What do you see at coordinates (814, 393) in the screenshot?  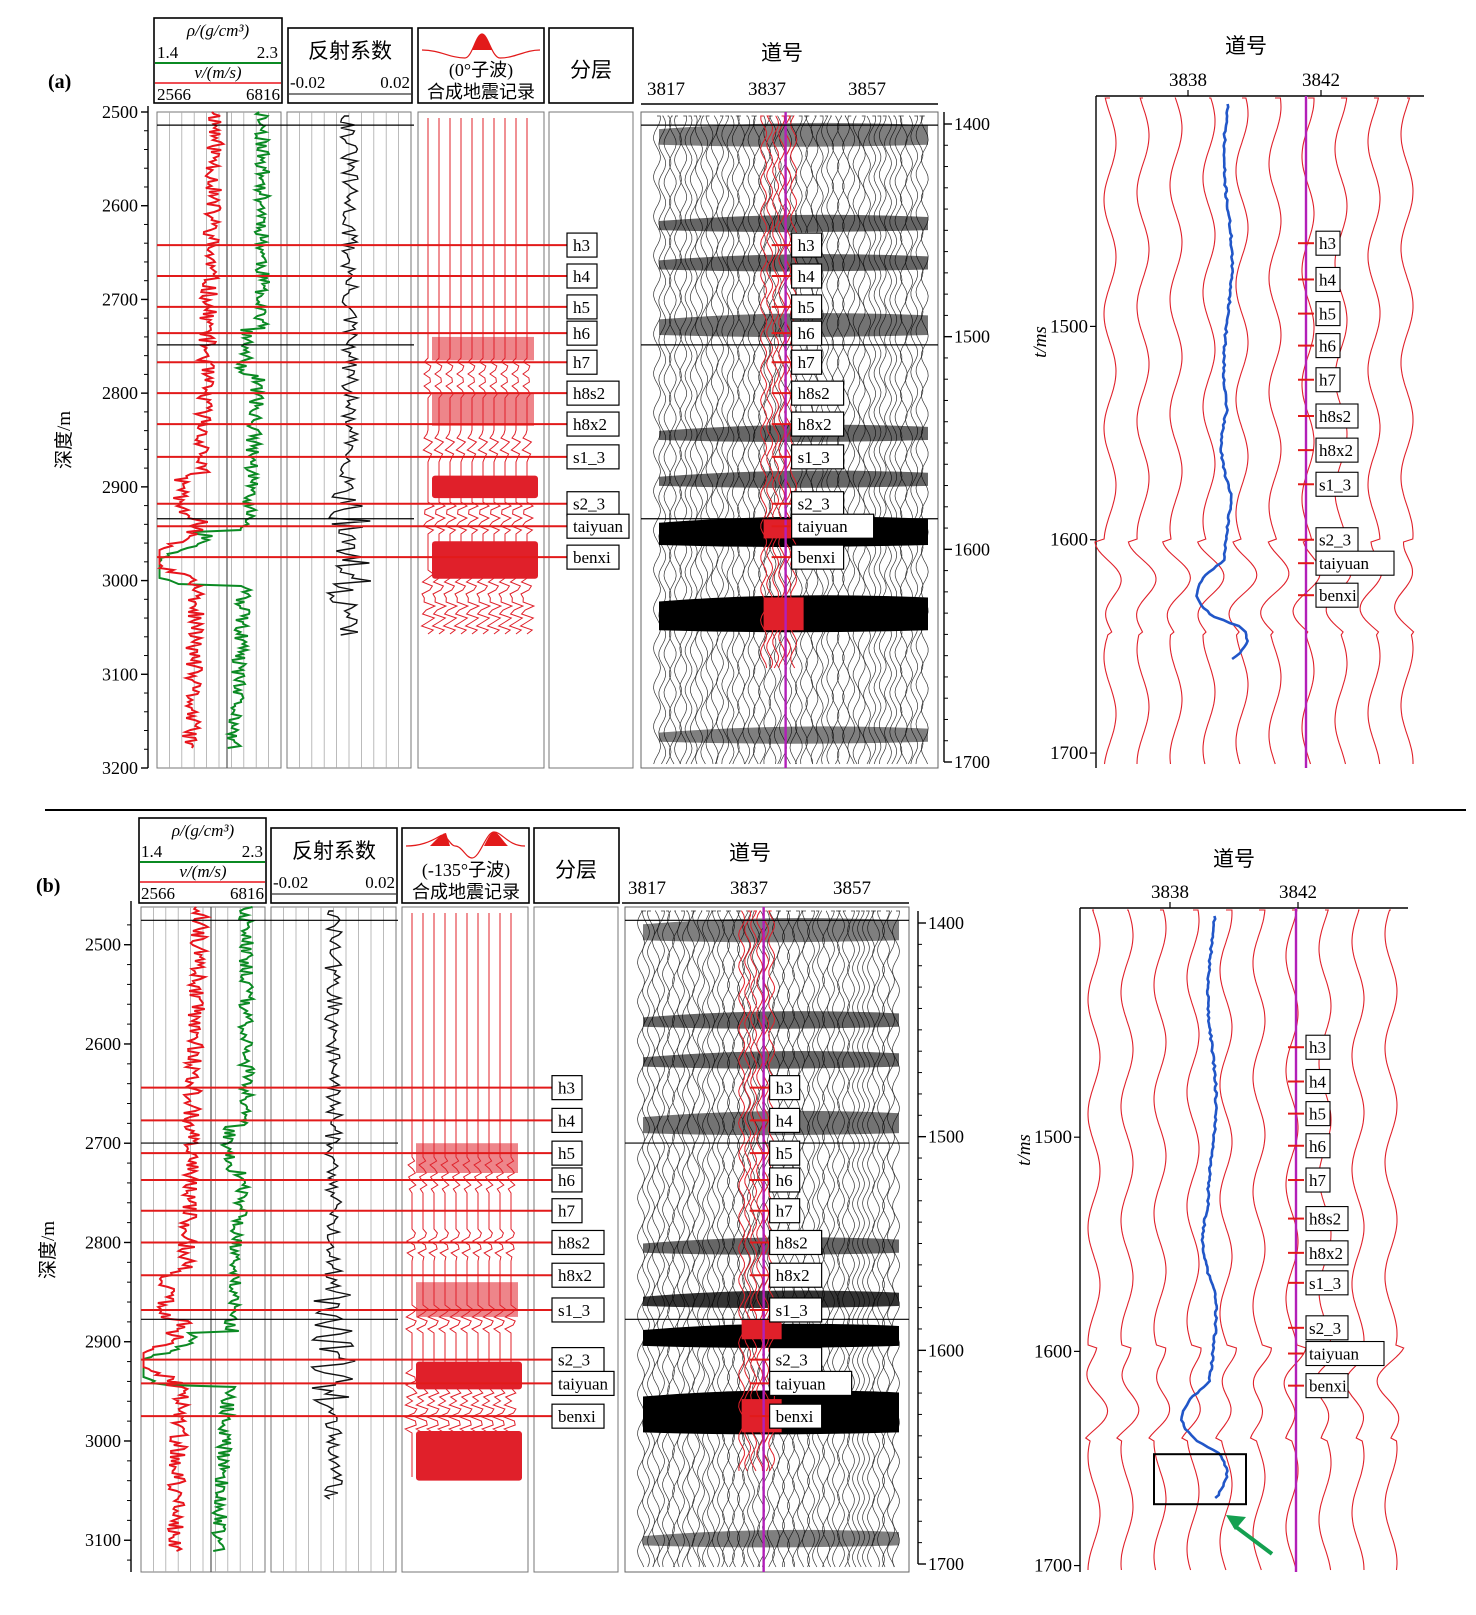 I see `horizon-label: h8s2` at bounding box center [814, 393].